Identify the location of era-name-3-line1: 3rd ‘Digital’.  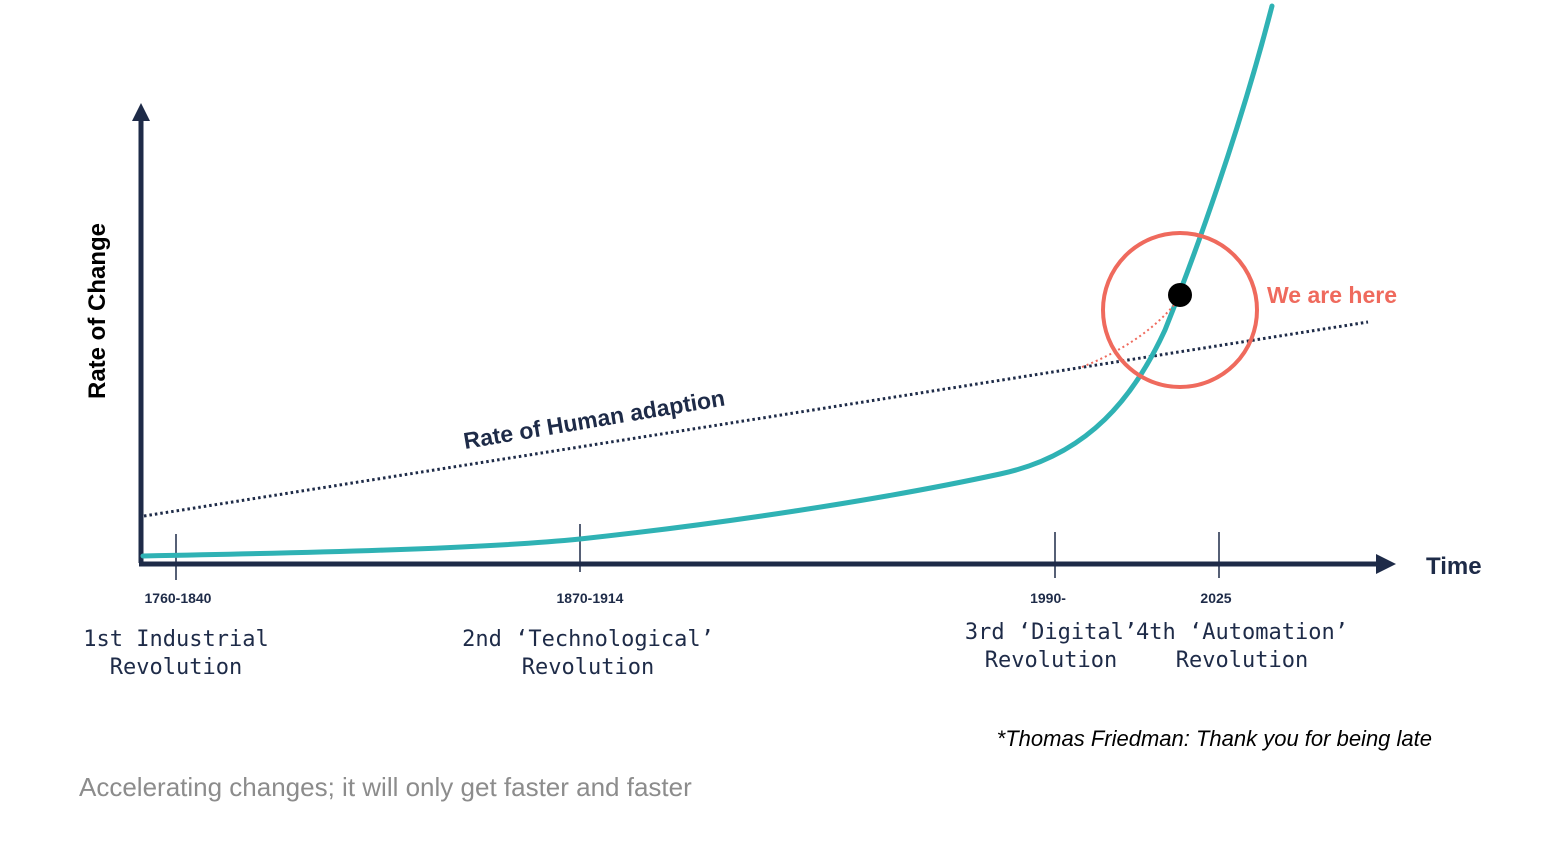
(1051, 632).